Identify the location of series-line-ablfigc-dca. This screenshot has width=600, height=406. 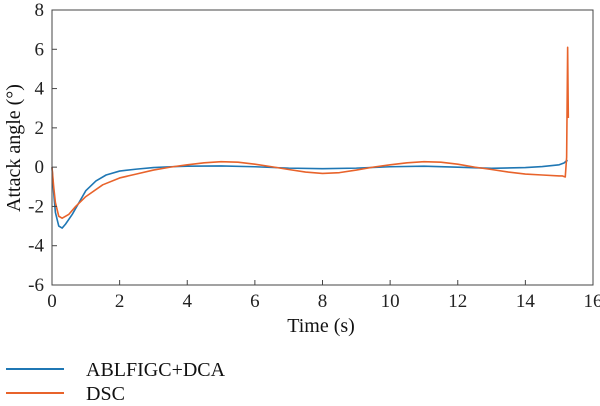
(310, 194).